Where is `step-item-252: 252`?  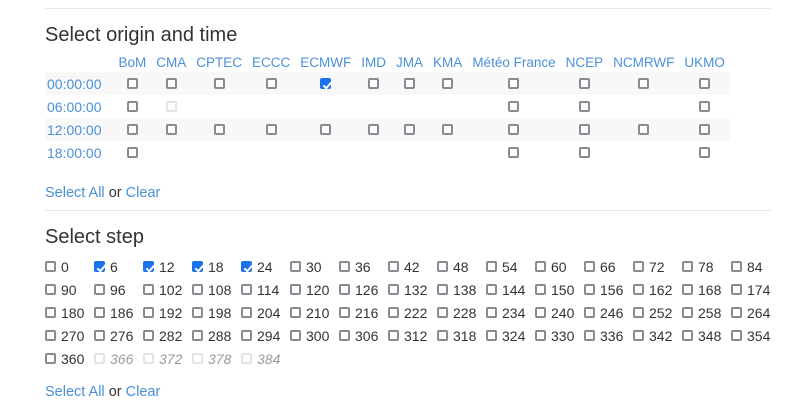
step-item-252: 252 is located at coordinates (657, 312).